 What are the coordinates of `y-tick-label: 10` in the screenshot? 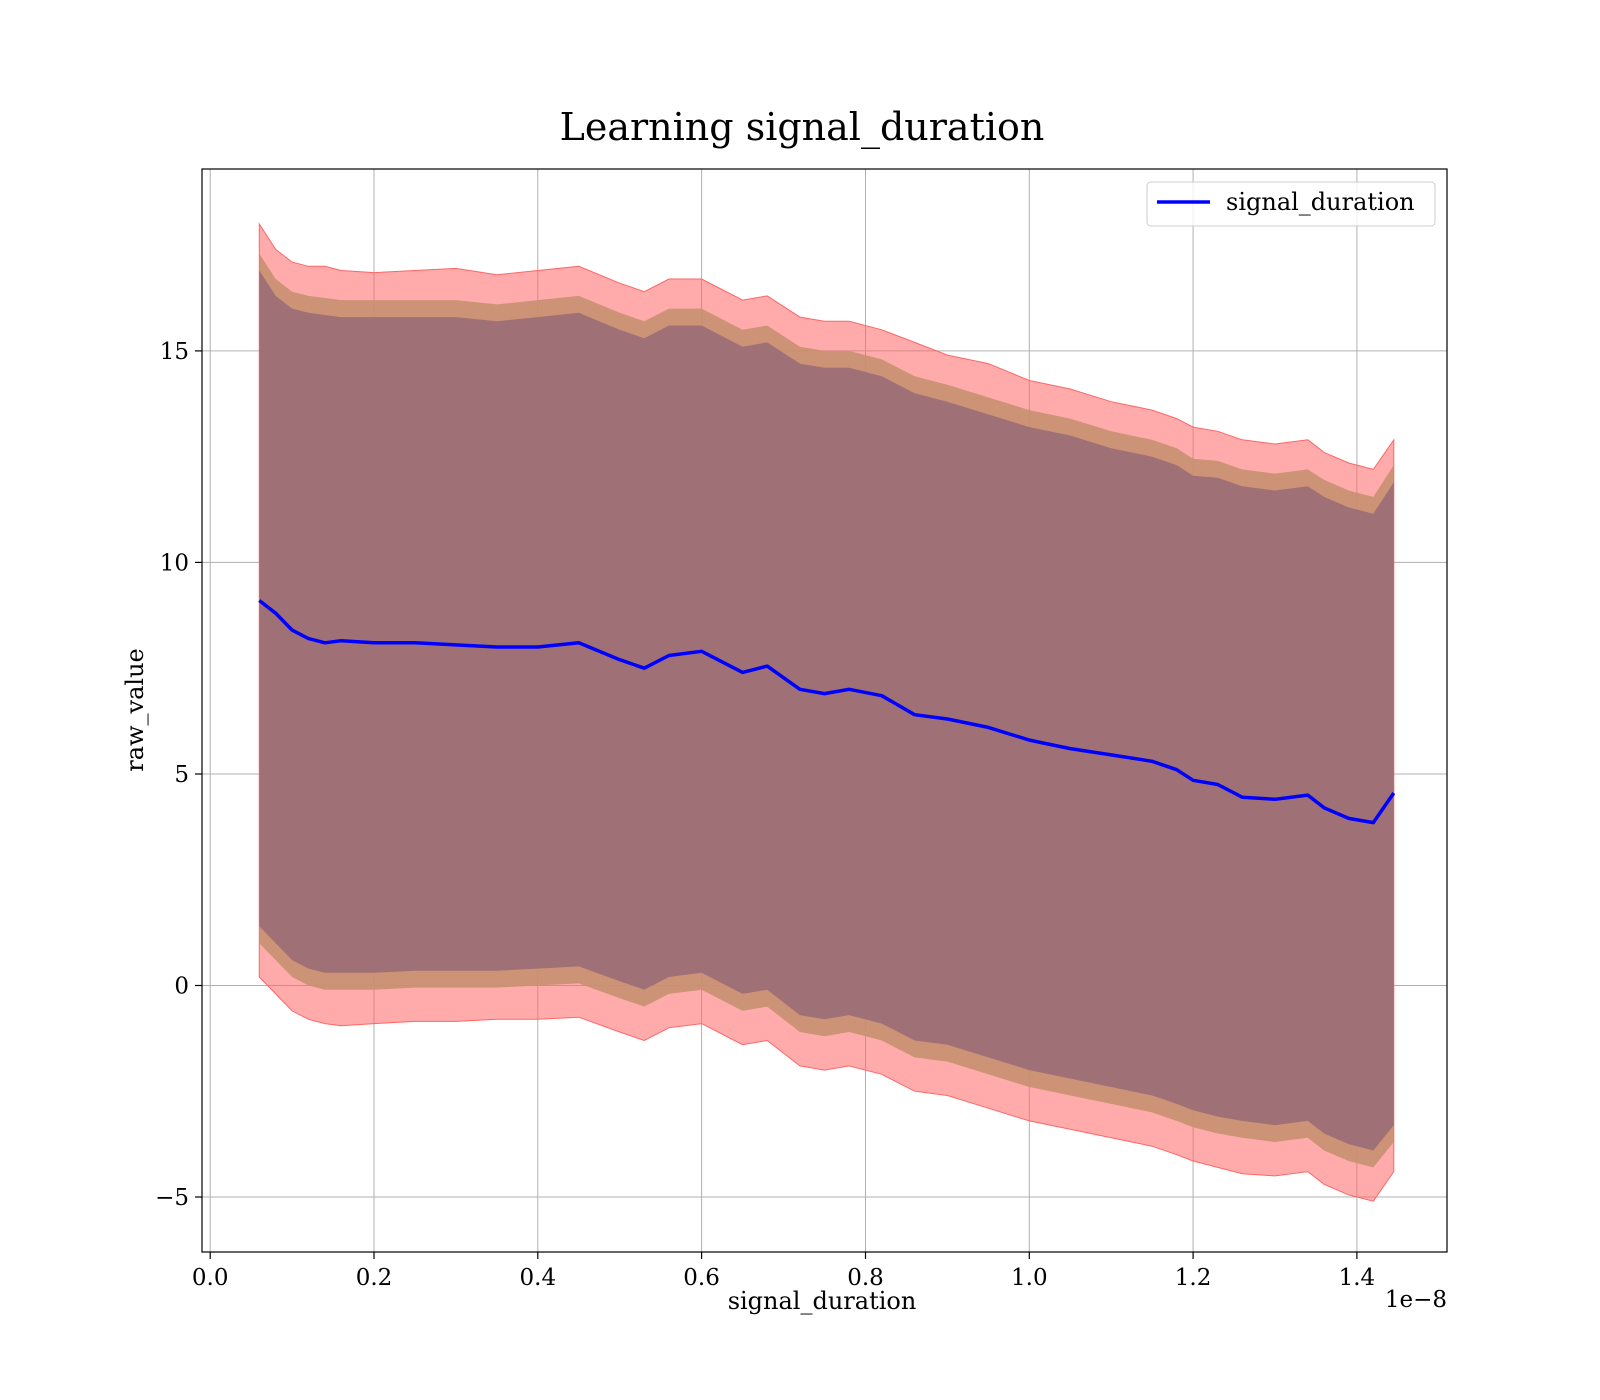 It's located at (174, 563).